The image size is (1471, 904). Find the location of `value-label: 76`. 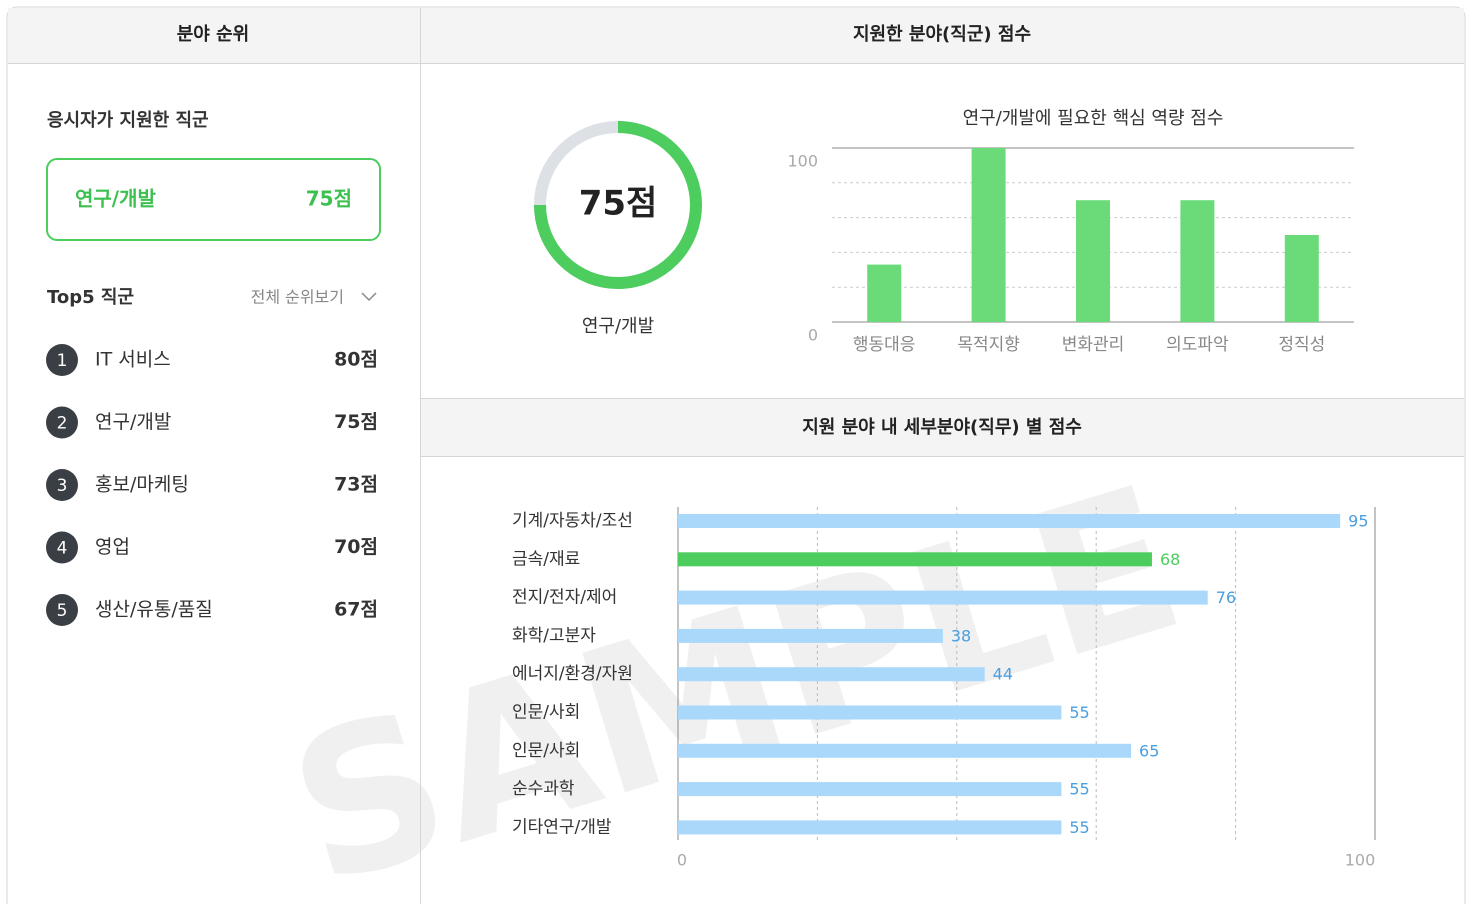

value-label: 76 is located at coordinates (1226, 597).